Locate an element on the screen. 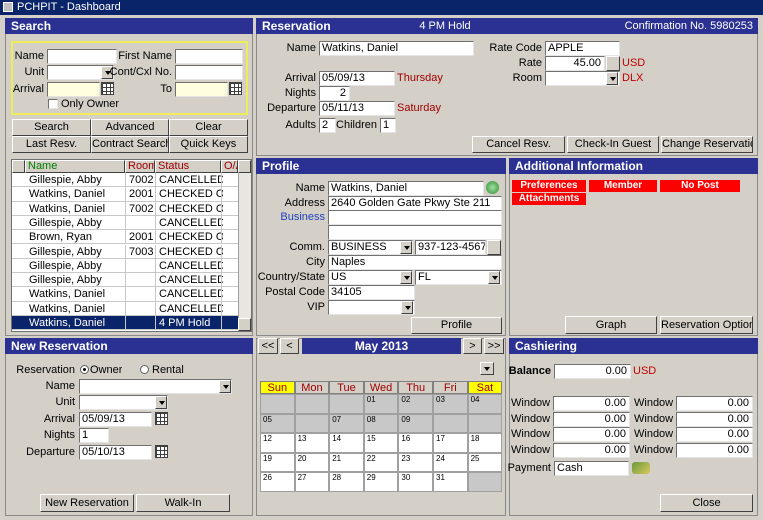 This screenshot has height=520, width=763. button: Check-In Guest is located at coordinates (613, 144).